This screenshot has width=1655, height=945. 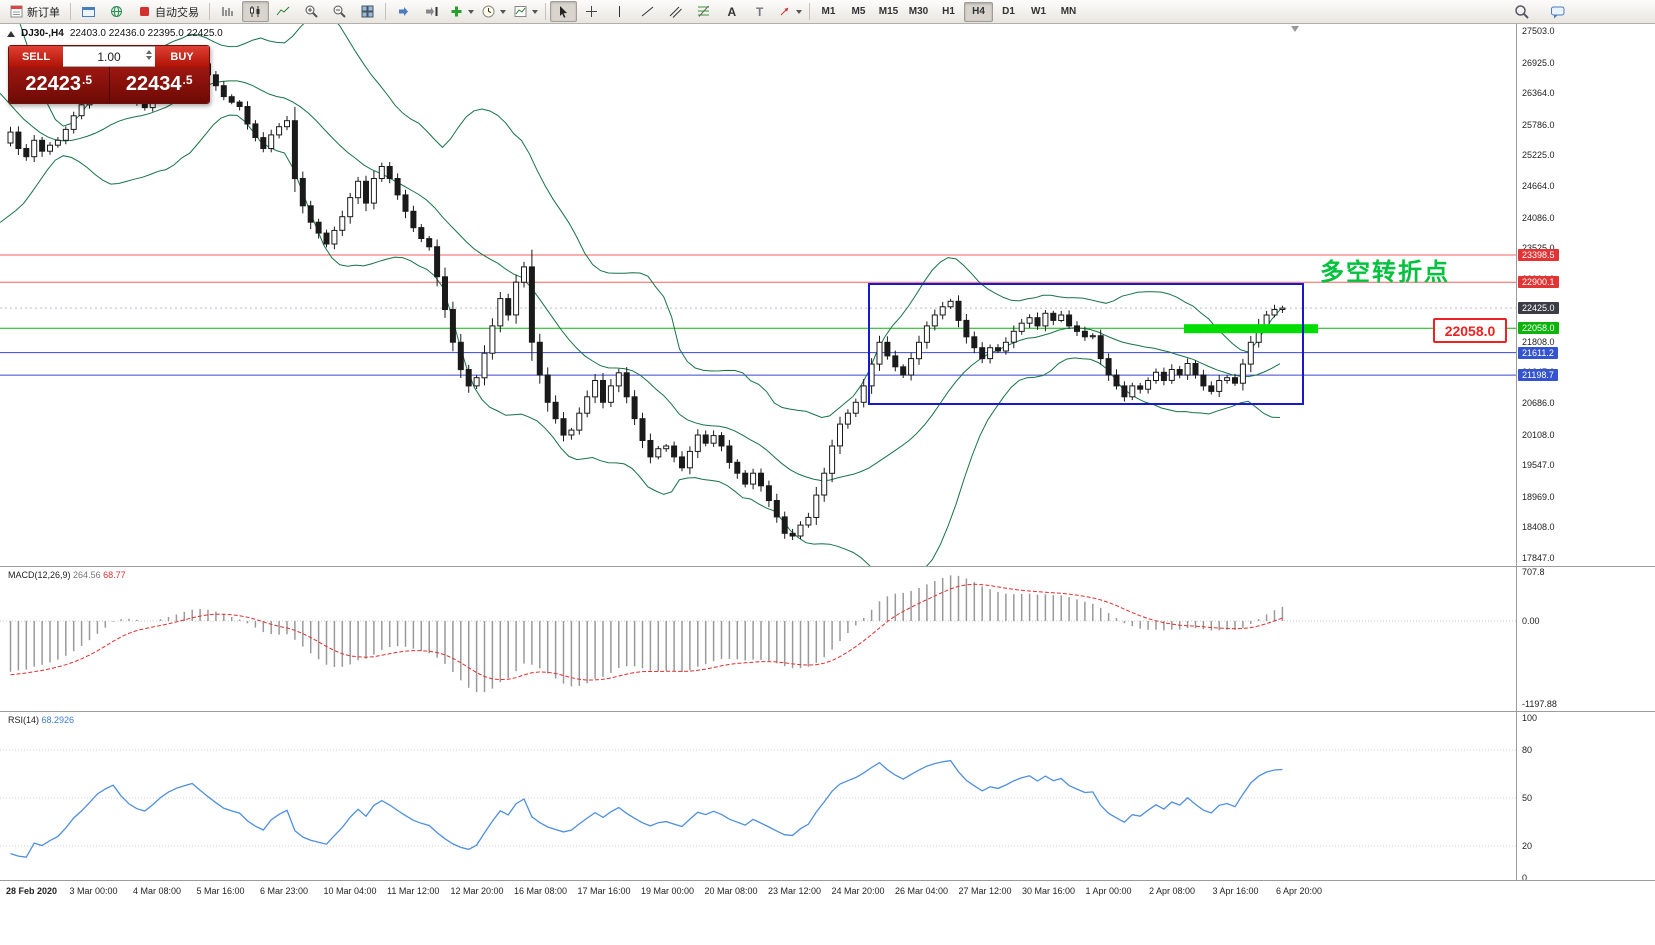 I want to click on timeframe-button-m15: M15, so click(x=888, y=11).